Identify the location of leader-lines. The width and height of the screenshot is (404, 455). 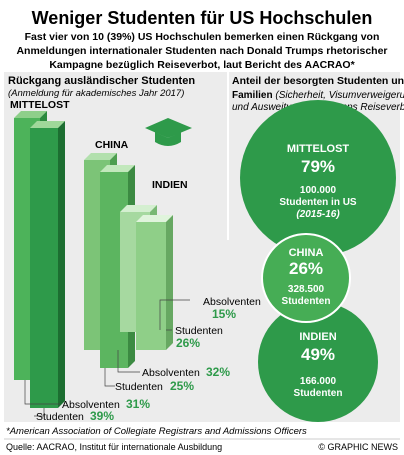
(107, 358).